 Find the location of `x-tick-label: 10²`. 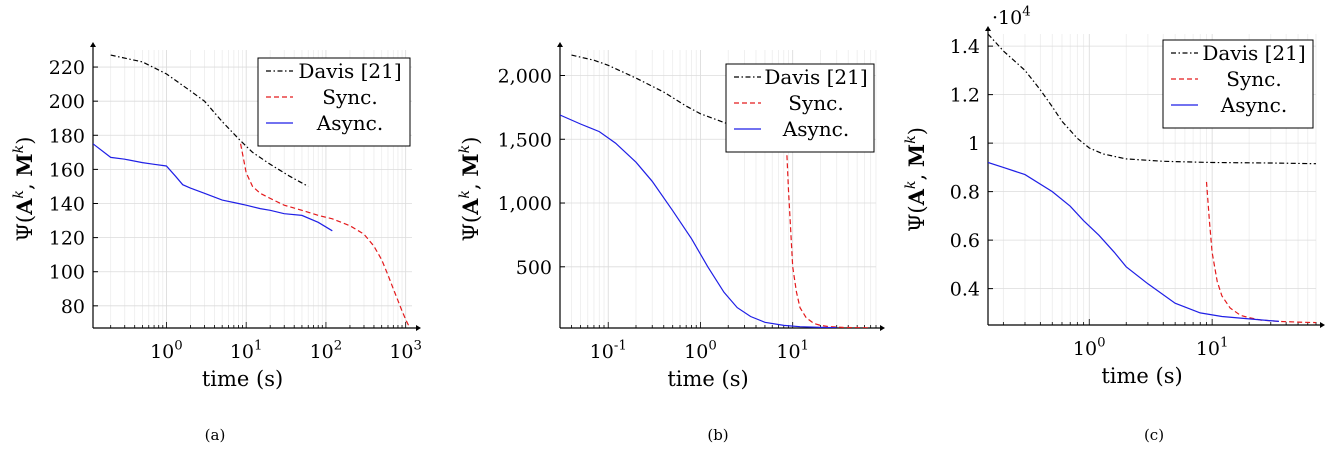

x-tick-label: 10² is located at coordinates (326, 350).